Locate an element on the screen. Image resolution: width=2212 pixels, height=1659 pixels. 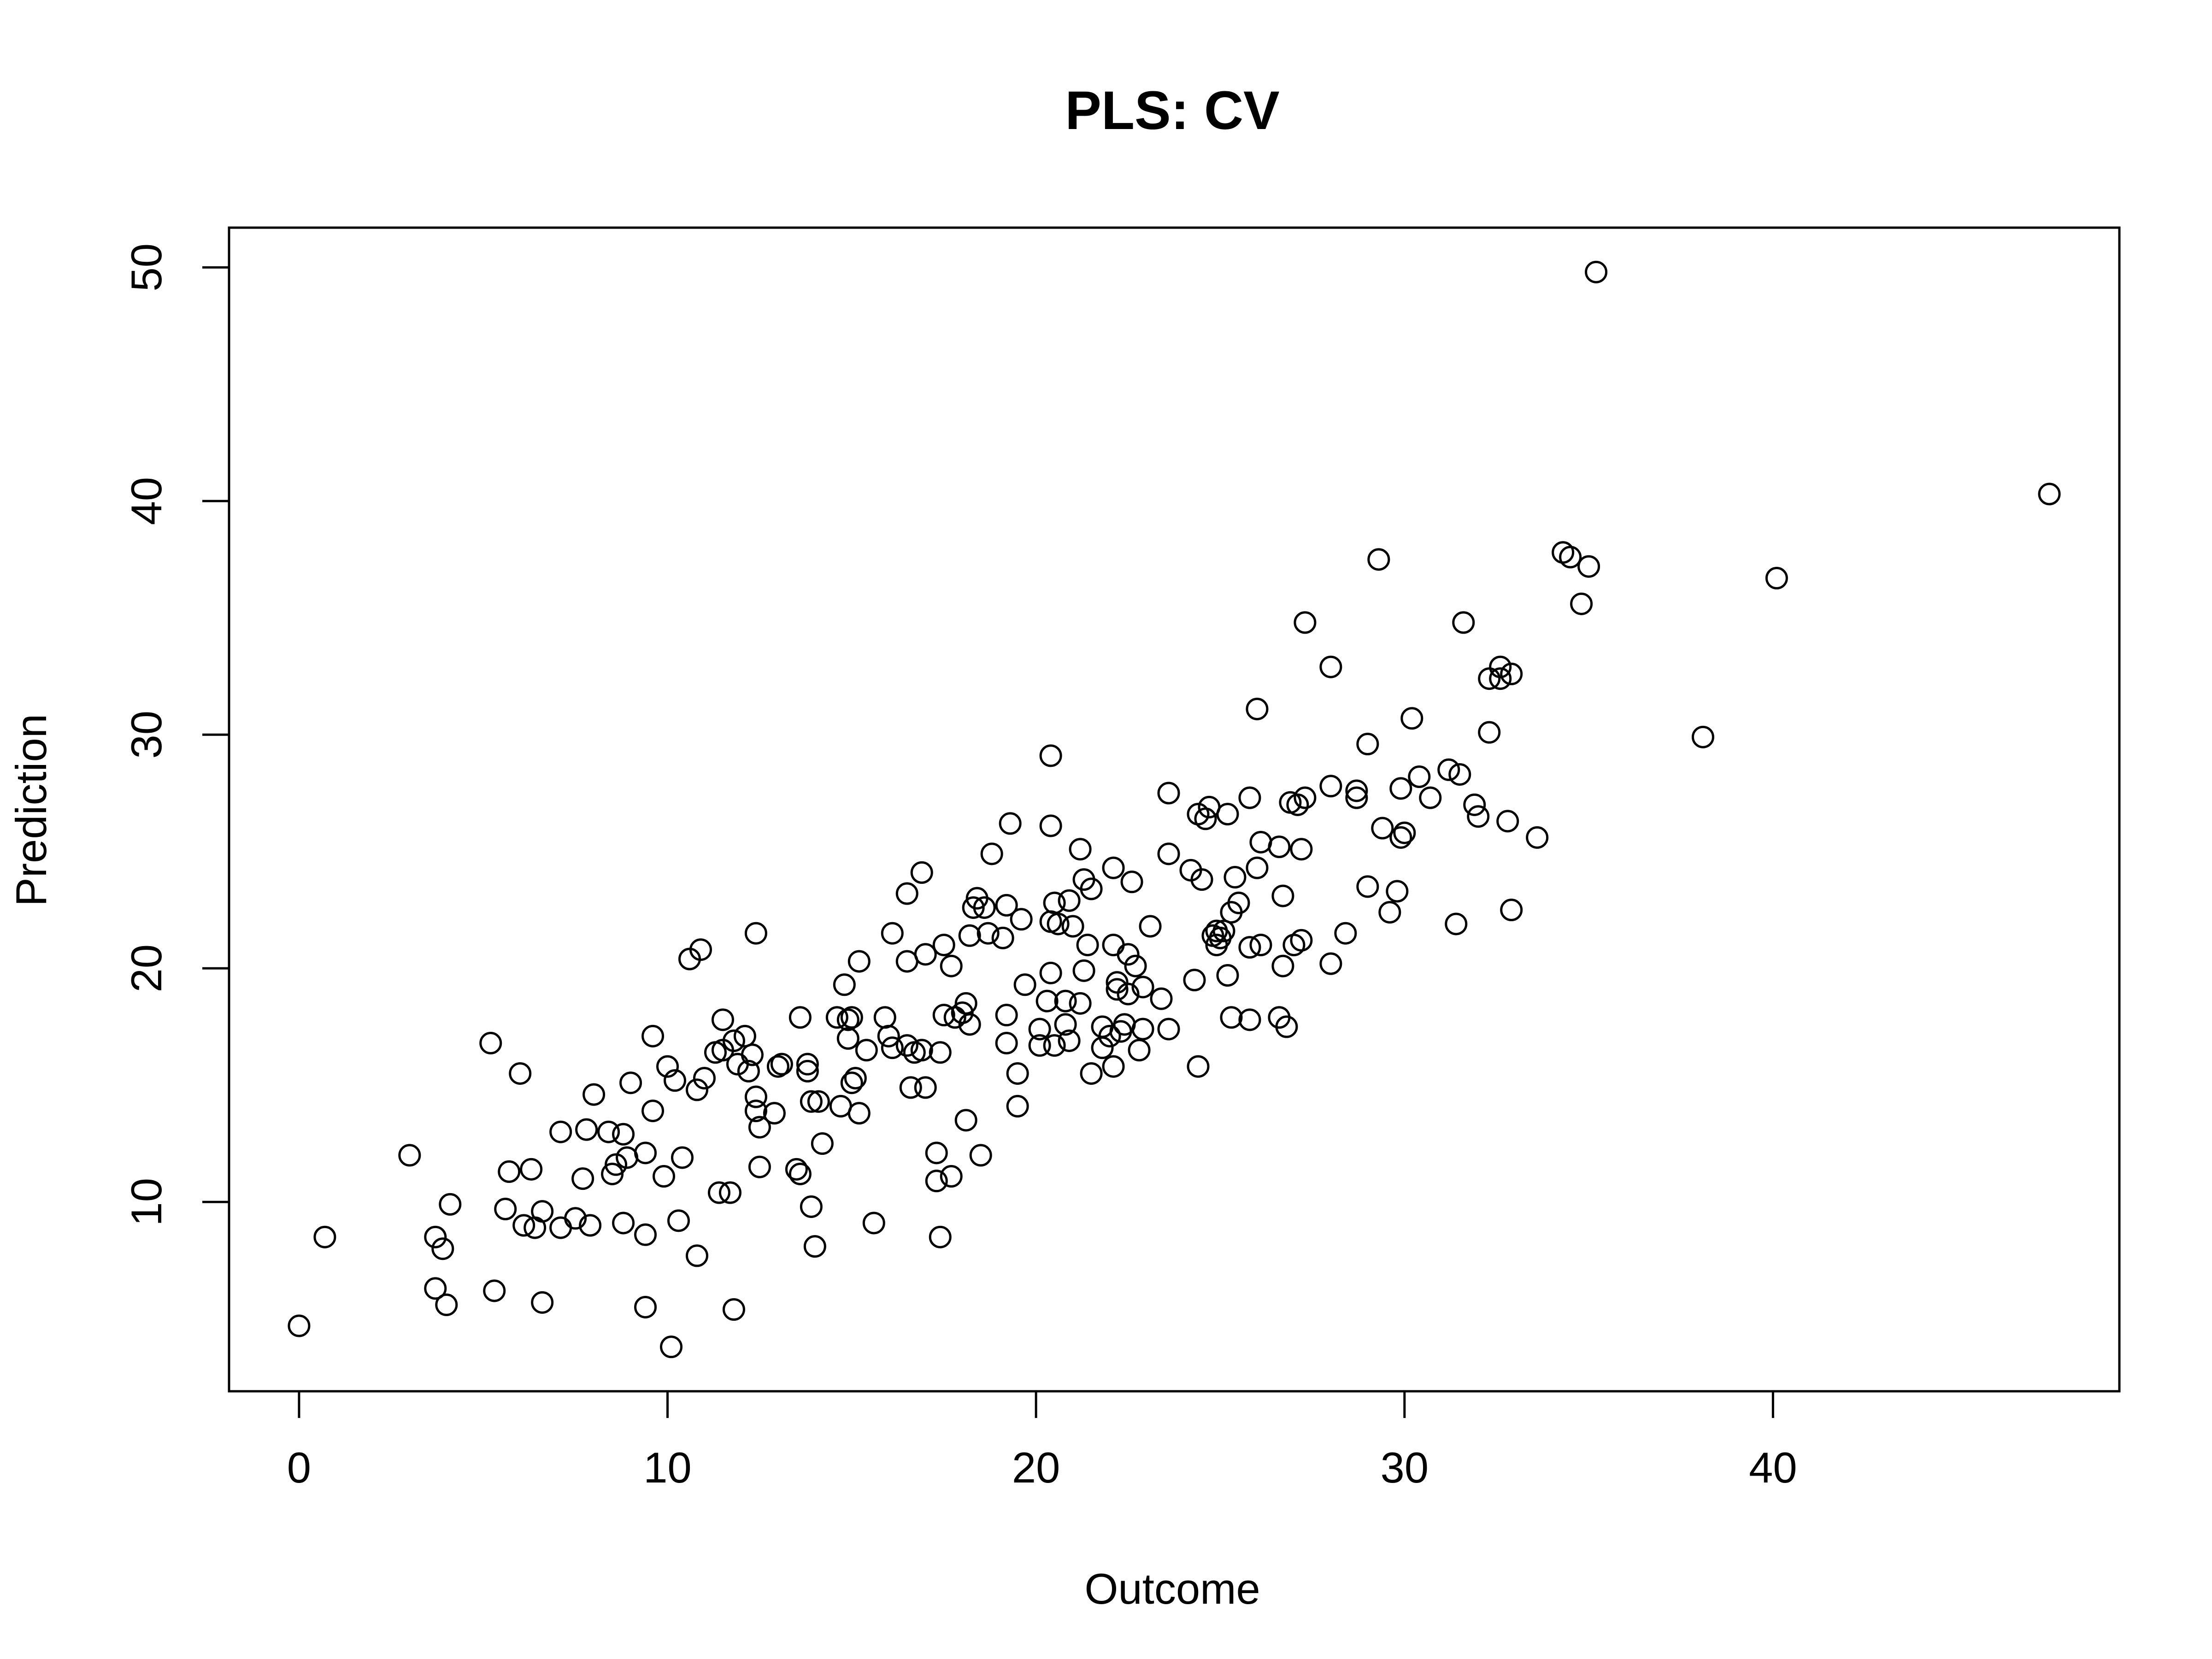
x-tick-label: 40 is located at coordinates (1773, 1467).